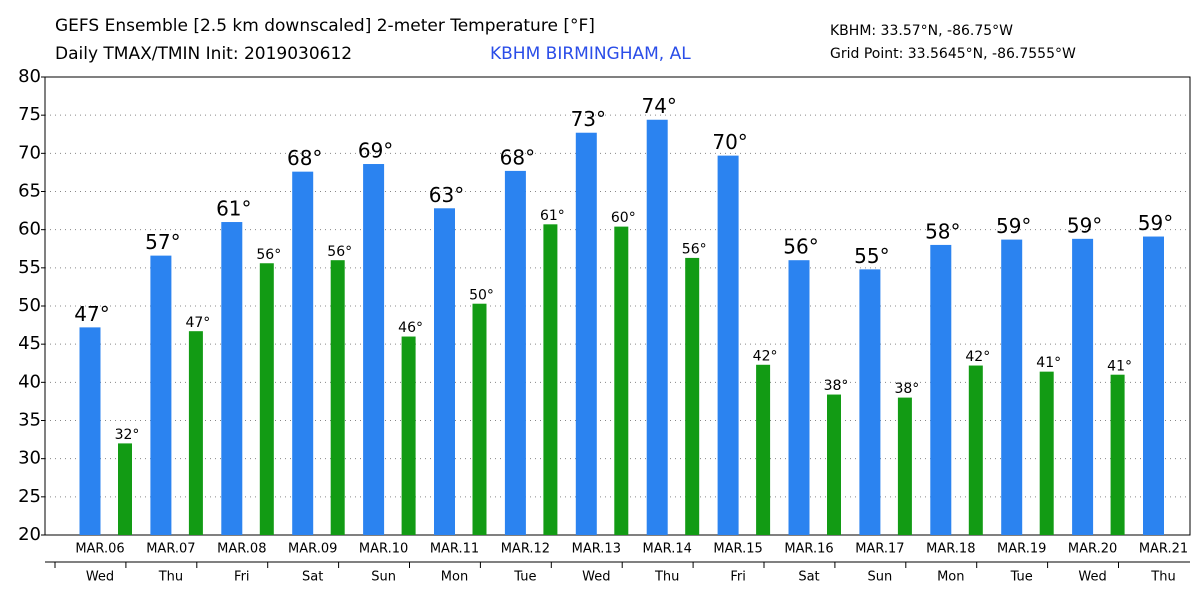 The image size is (1200, 600). I want to click on y-tick-label: 75, so click(29, 114).